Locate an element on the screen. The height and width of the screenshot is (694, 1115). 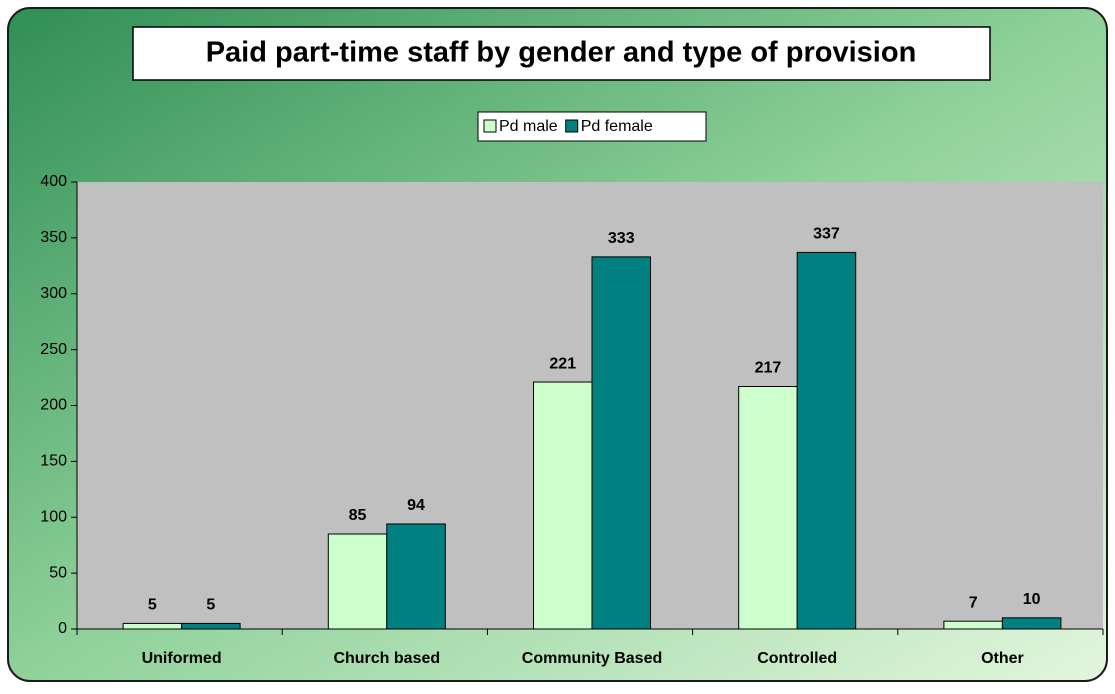
legend-box is located at coordinates (592, 126).